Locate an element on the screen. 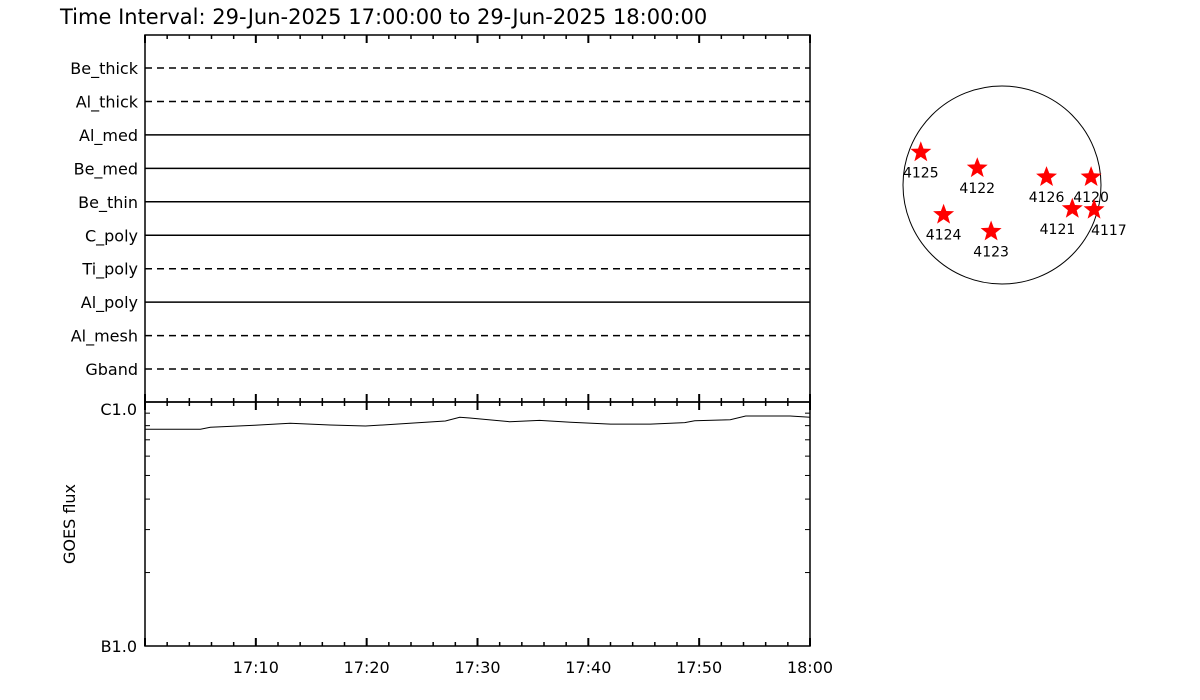 The image size is (1200, 700). x-tick-label: 17:20 is located at coordinates (367, 667).